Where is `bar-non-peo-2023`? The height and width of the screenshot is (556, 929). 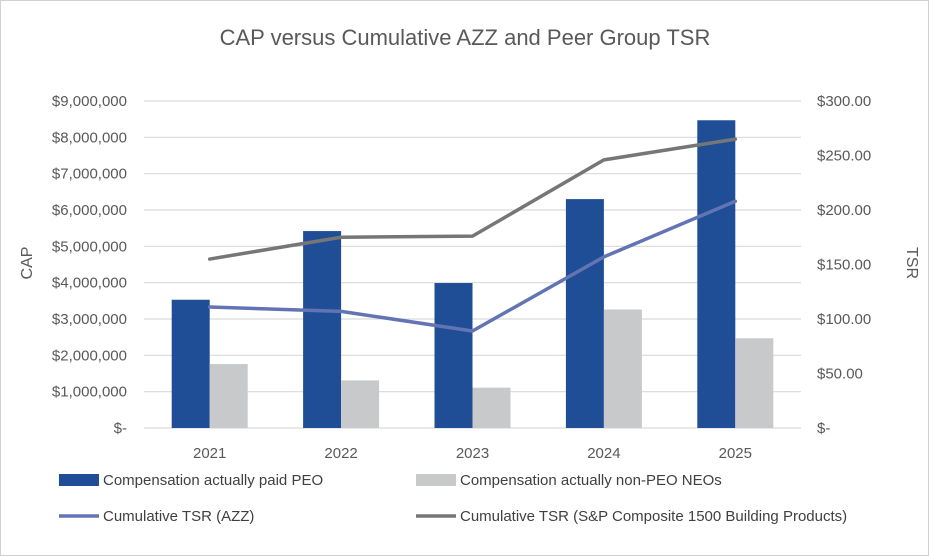 bar-non-peo-2023 is located at coordinates (491, 407).